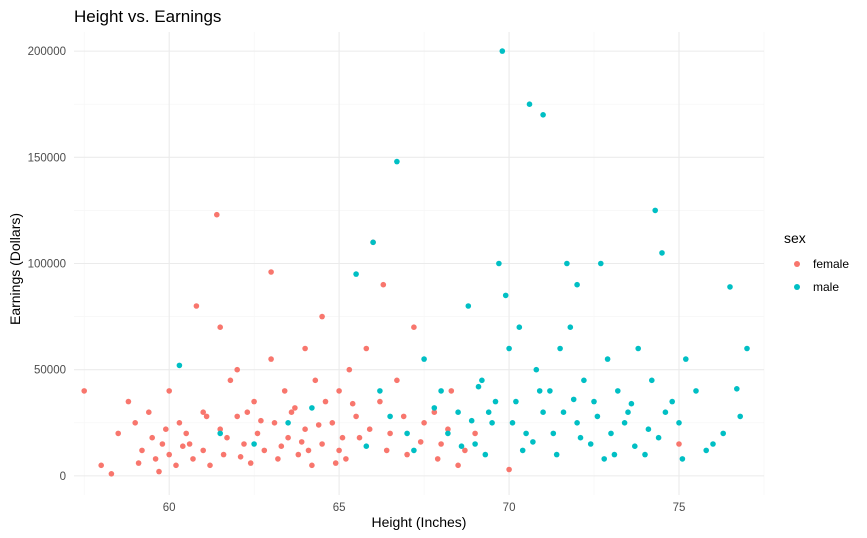 This screenshot has width=867, height=538. Describe the element at coordinates (797, 264) in the screenshot. I see `legend-key-female` at that location.